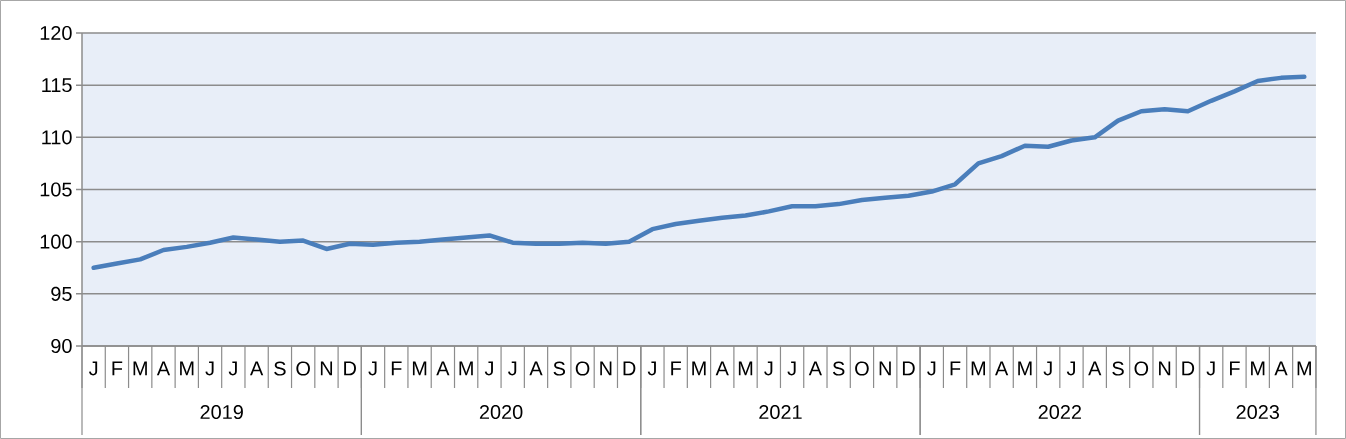 The image size is (1346, 439). I want to click on text: 2020, so click(501, 412).